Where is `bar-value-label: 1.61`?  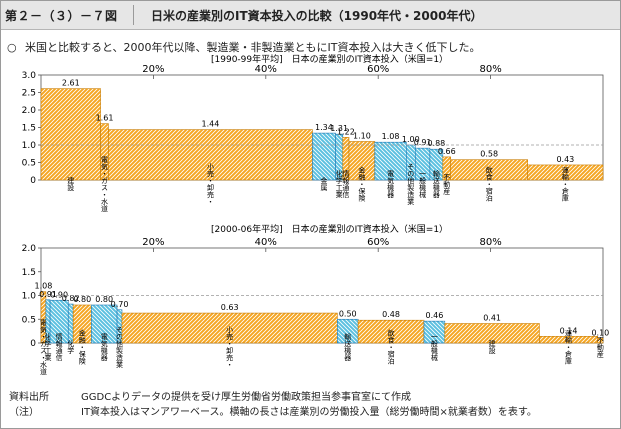
bar-value-label: 1.61 is located at coordinates (105, 118).